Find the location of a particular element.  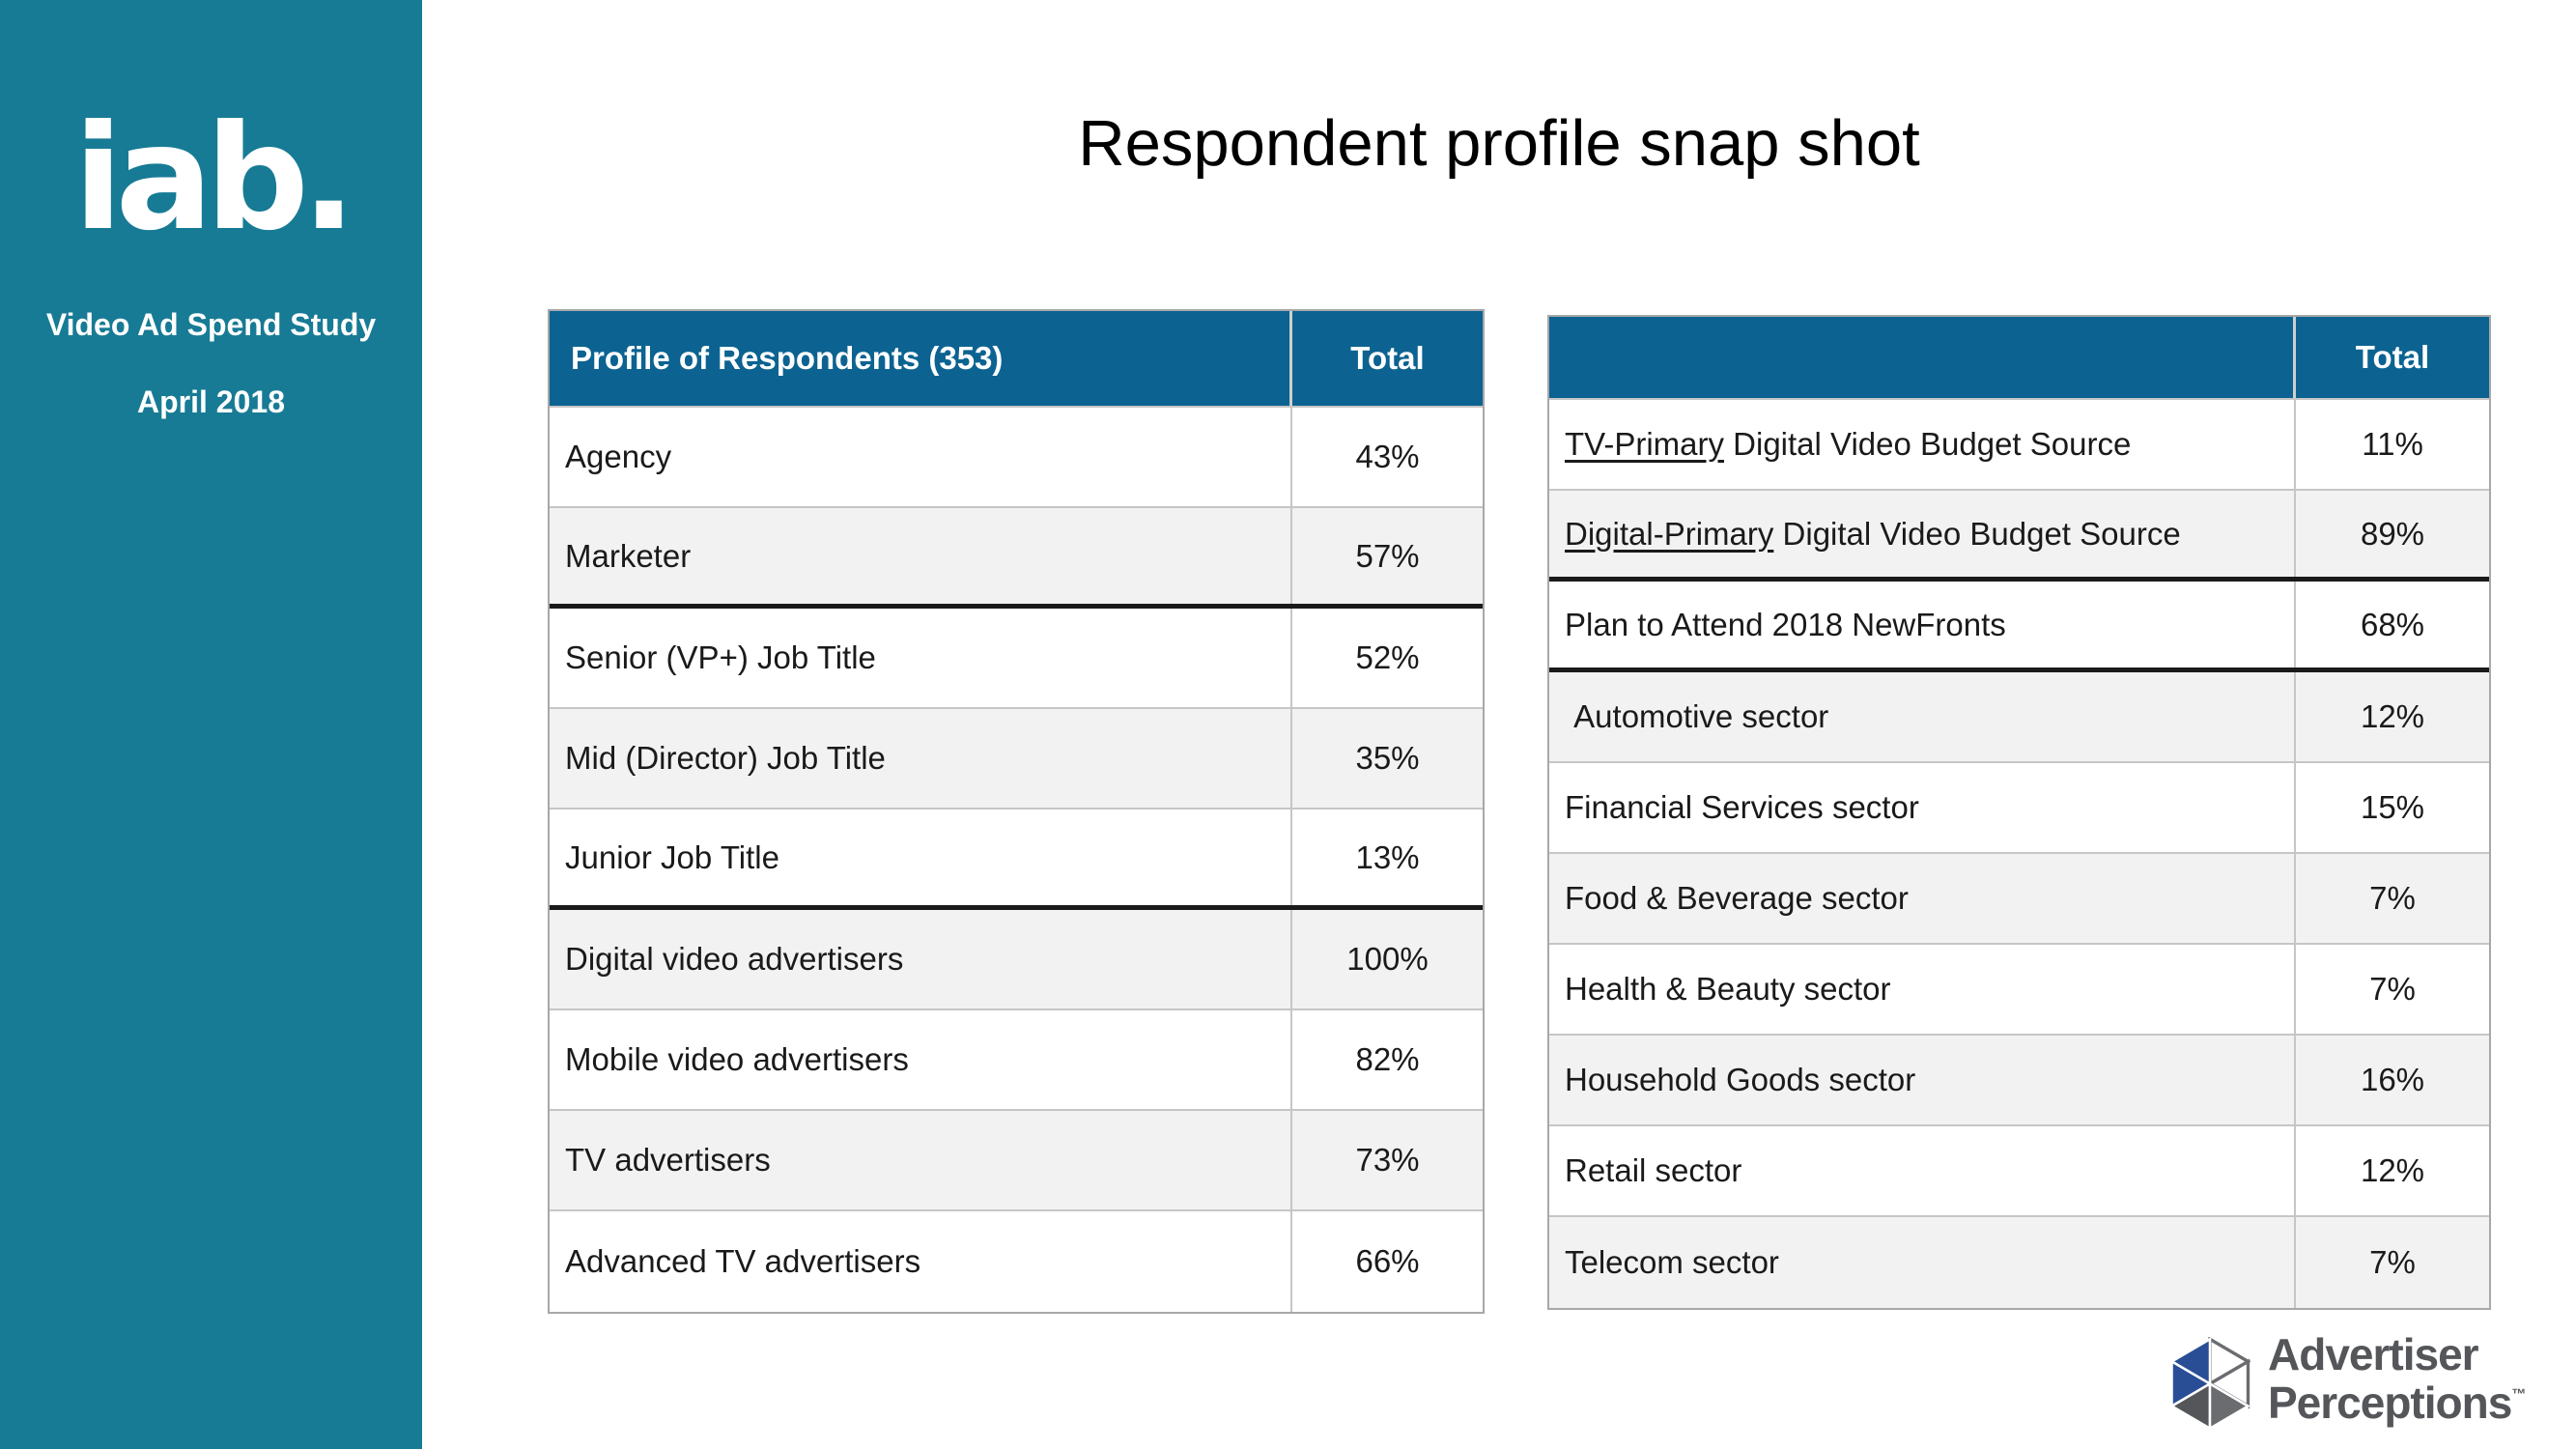

table-row: Household Goods sector 16% is located at coordinates (2019, 1081).